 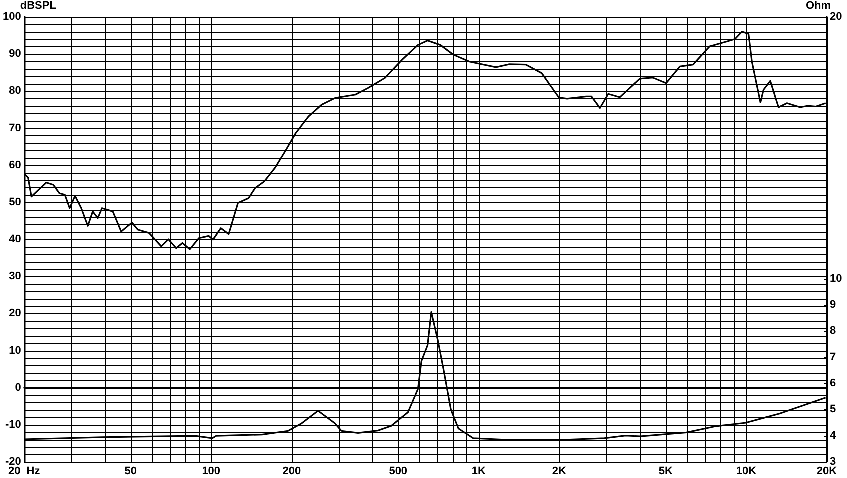 I want to click on x-tick-label: 20K, so click(x=827, y=472).